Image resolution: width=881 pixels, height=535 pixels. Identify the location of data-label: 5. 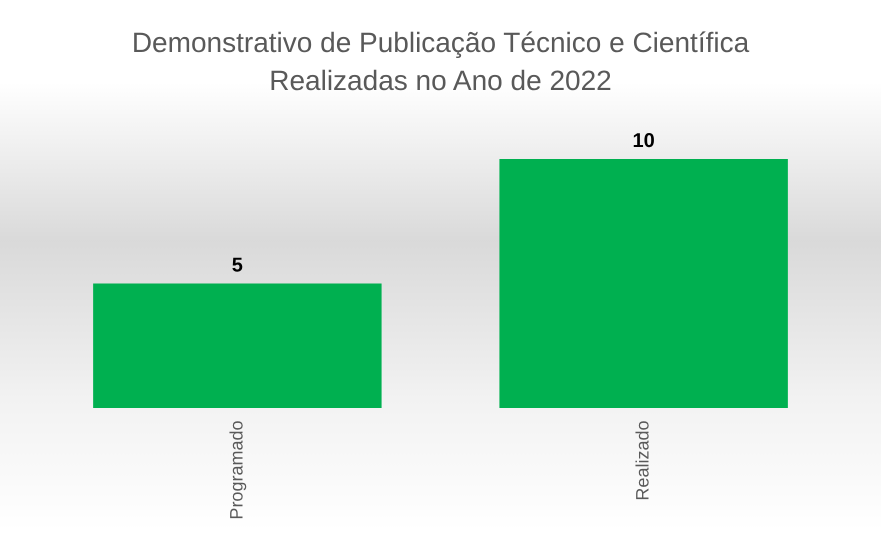
(237, 265).